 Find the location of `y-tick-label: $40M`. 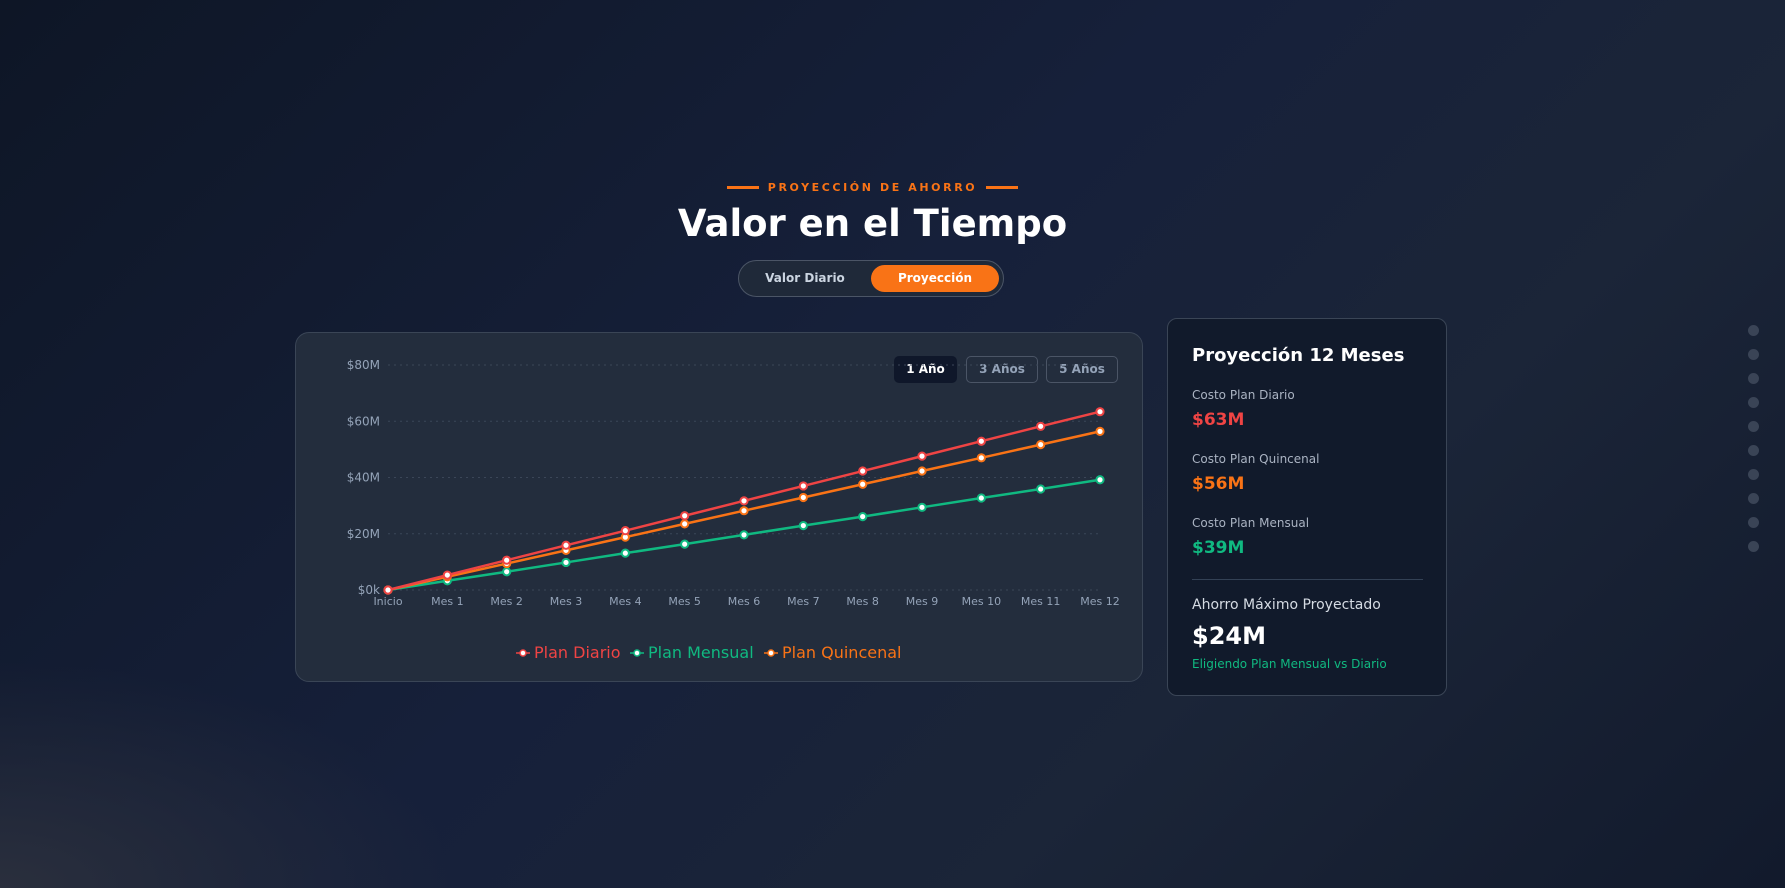

y-tick-label: $40M is located at coordinates (363, 478).